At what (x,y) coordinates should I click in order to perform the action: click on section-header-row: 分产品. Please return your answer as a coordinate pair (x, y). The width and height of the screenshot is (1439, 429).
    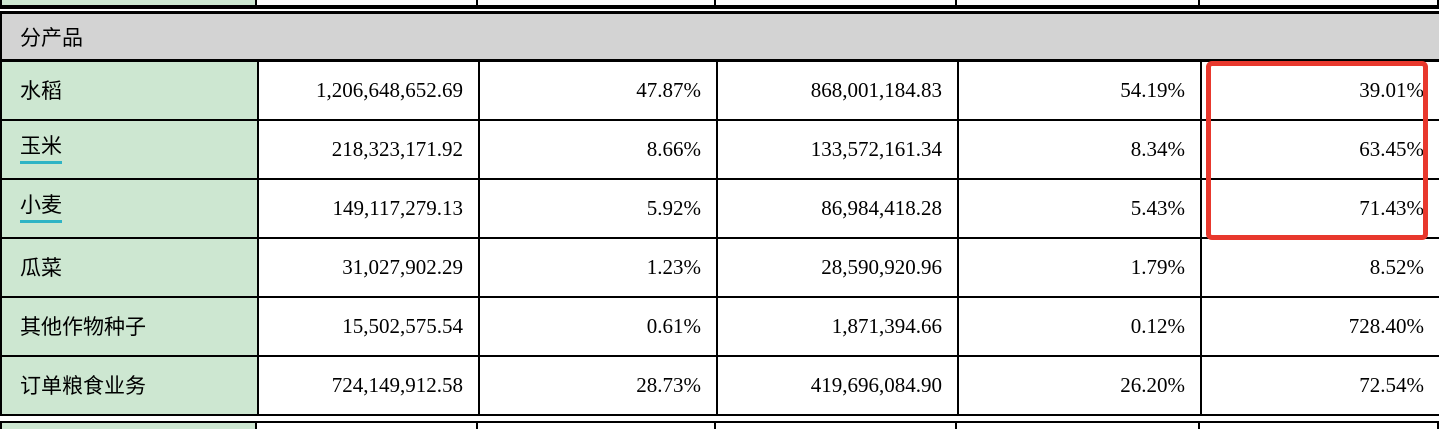
    Looking at the image, I should click on (719, 36).